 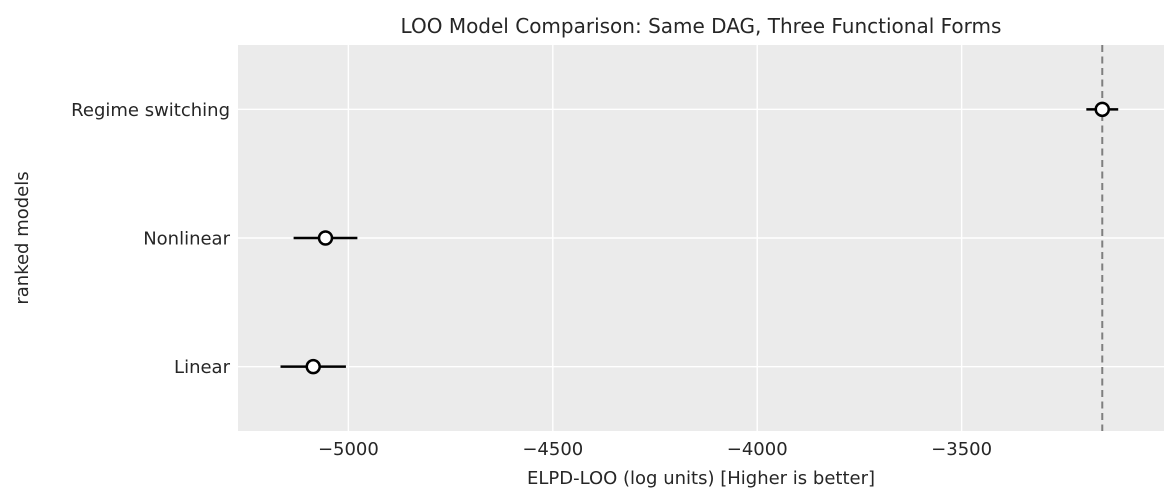 What do you see at coordinates (22, 237) in the screenshot?
I see `y-axis-label: ranked models` at bounding box center [22, 237].